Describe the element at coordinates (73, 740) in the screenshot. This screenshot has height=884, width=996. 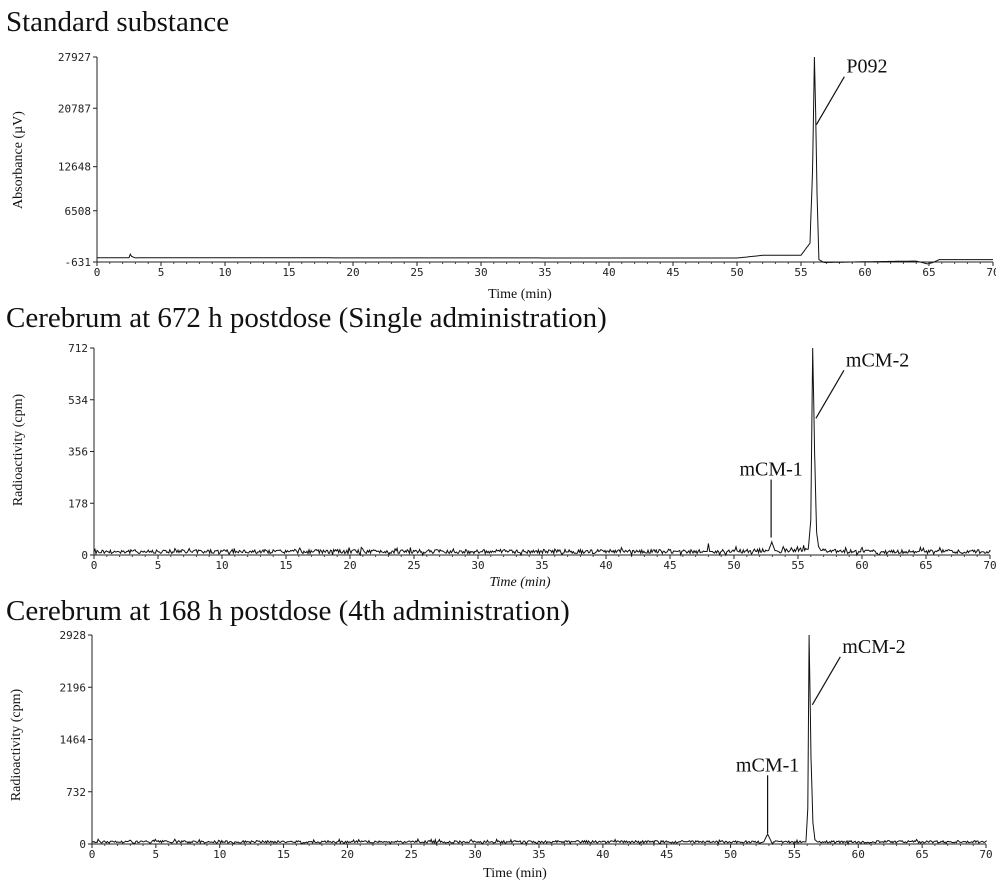
I see `y-tick-label: 1464` at that location.